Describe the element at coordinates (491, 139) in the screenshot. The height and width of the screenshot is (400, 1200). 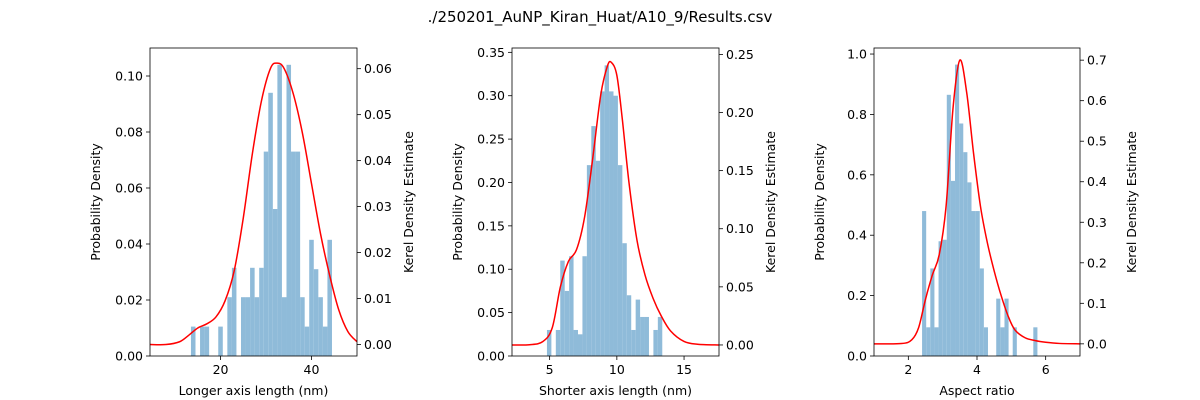
I see `y-tick-label-left: 0.25` at that location.